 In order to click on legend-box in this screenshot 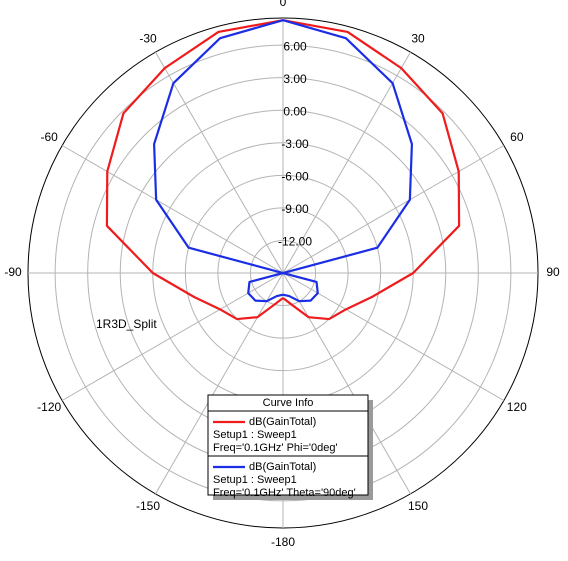, I will do `click(288, 445)`.